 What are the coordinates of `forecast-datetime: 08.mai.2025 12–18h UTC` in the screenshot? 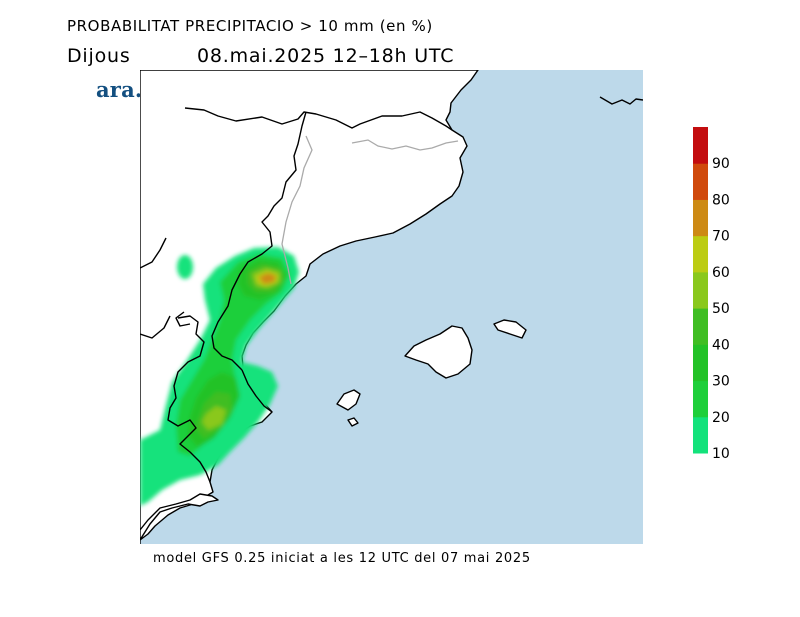 It's located at (326, 56).